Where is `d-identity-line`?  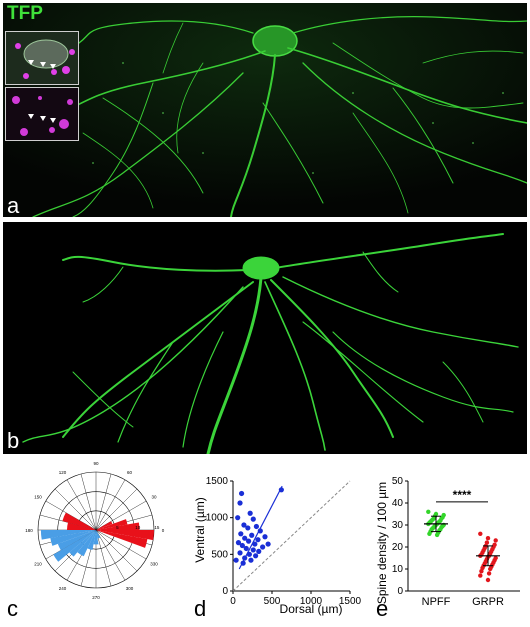
d-identity-line is located at coordinates (291, 536).